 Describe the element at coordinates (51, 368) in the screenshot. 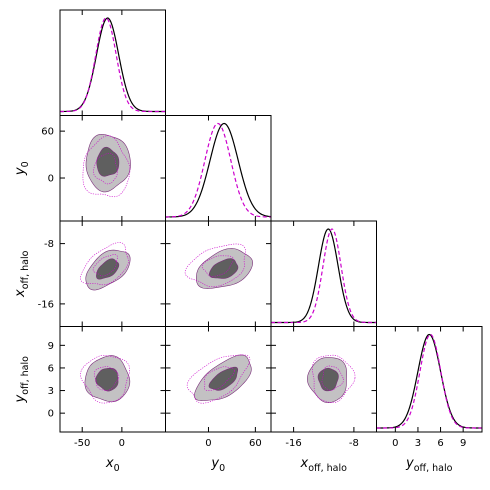

I see `y-tick-label-yoff: 6` at that location.